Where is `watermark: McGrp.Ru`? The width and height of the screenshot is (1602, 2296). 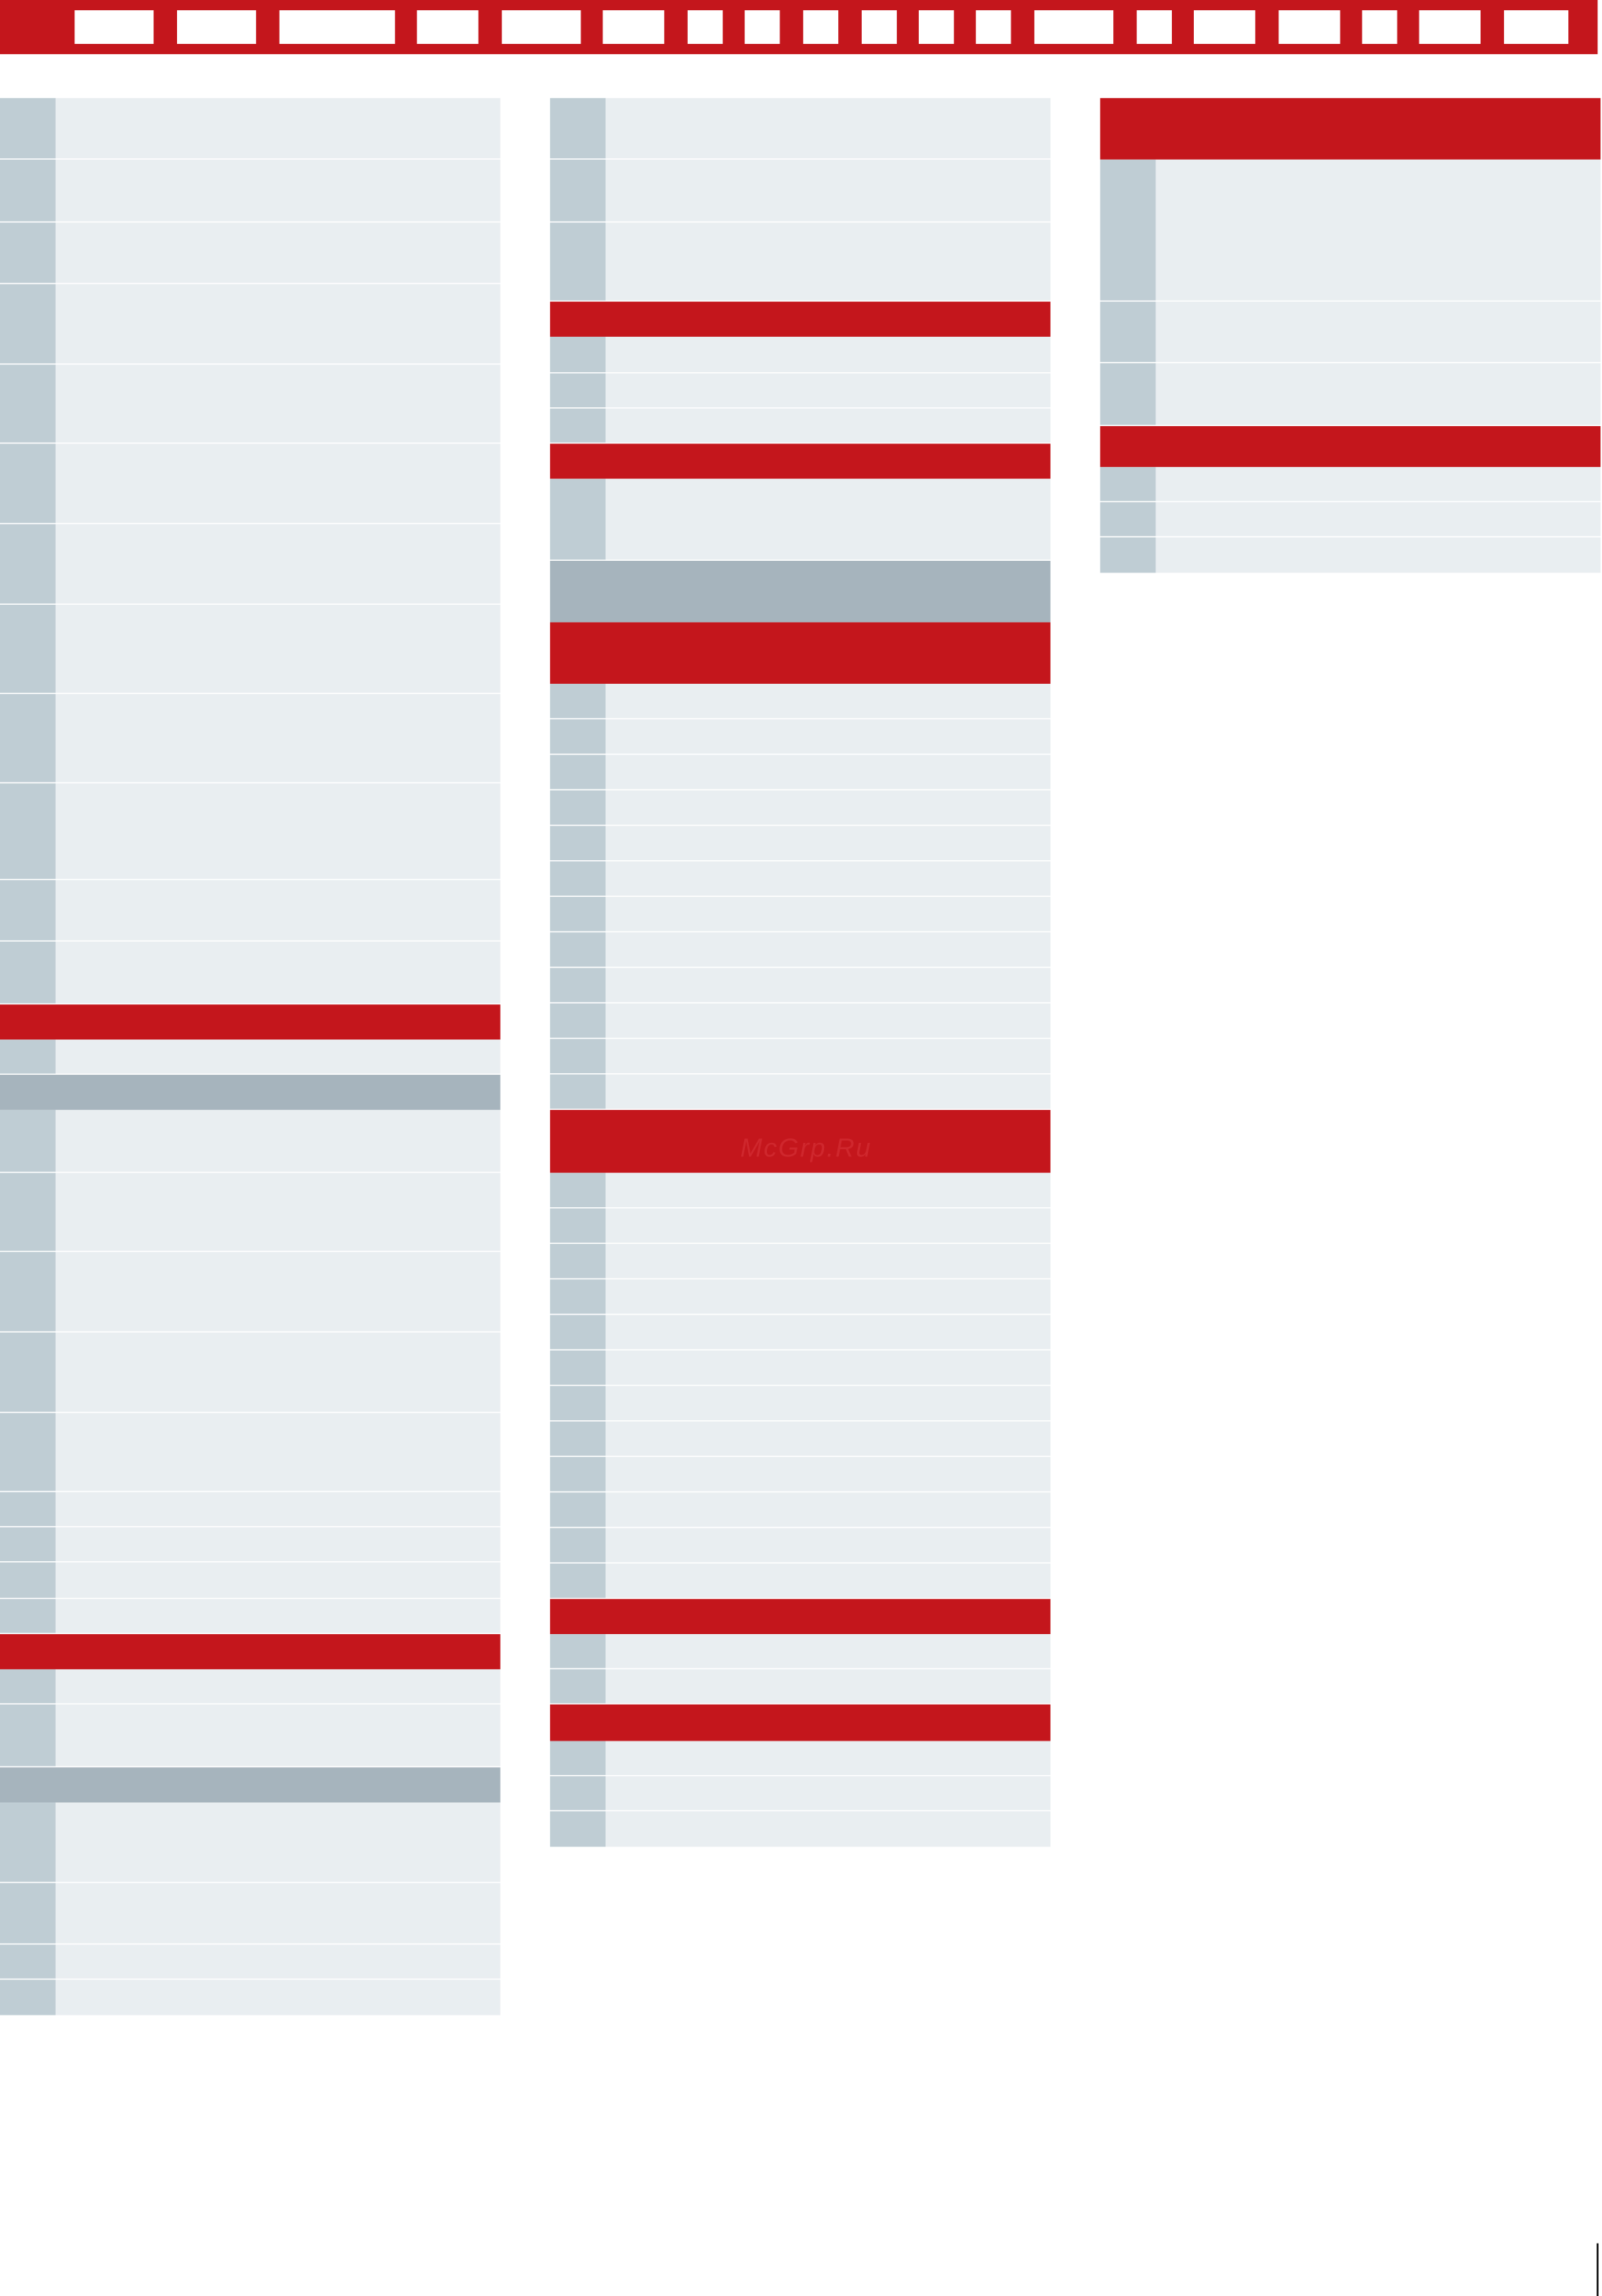
watermark: McGrp.Ru is located at coordinates (806, 1148).